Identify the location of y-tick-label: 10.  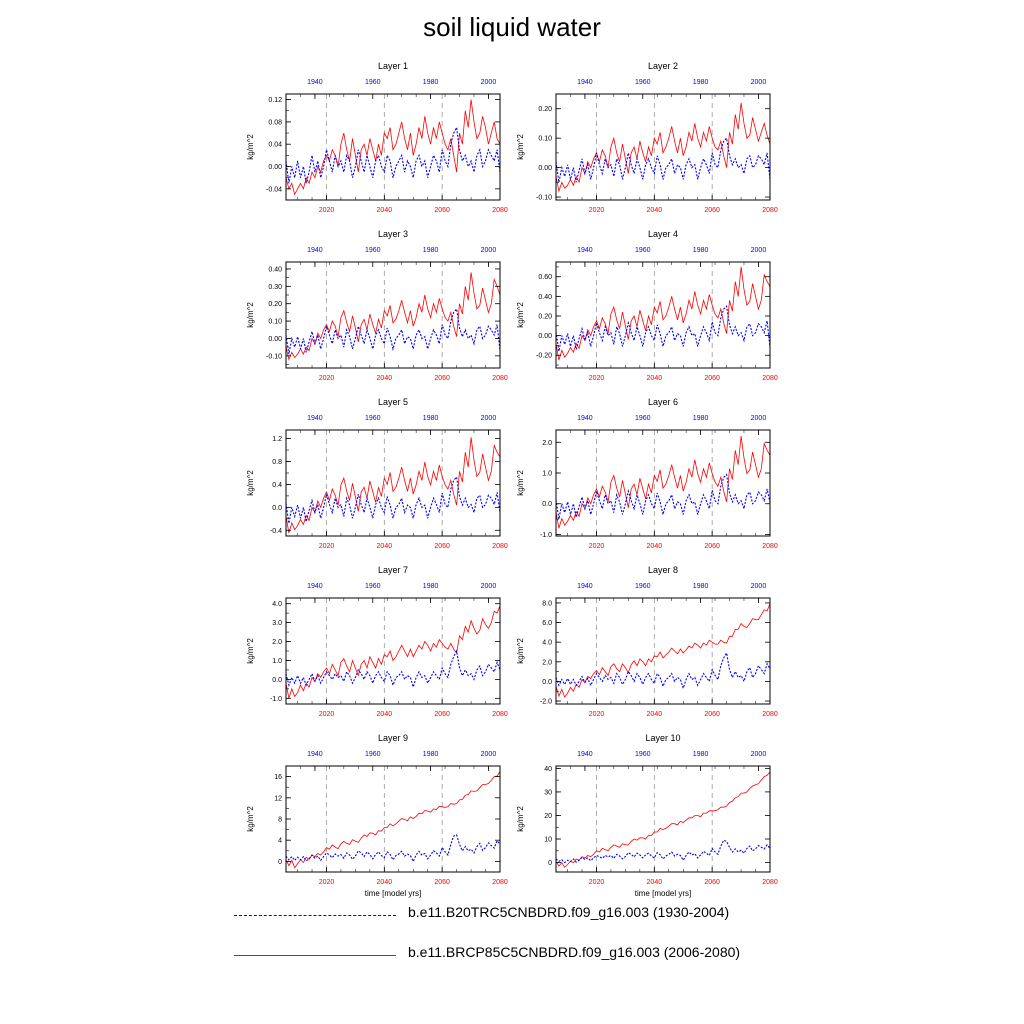
(548, 840).